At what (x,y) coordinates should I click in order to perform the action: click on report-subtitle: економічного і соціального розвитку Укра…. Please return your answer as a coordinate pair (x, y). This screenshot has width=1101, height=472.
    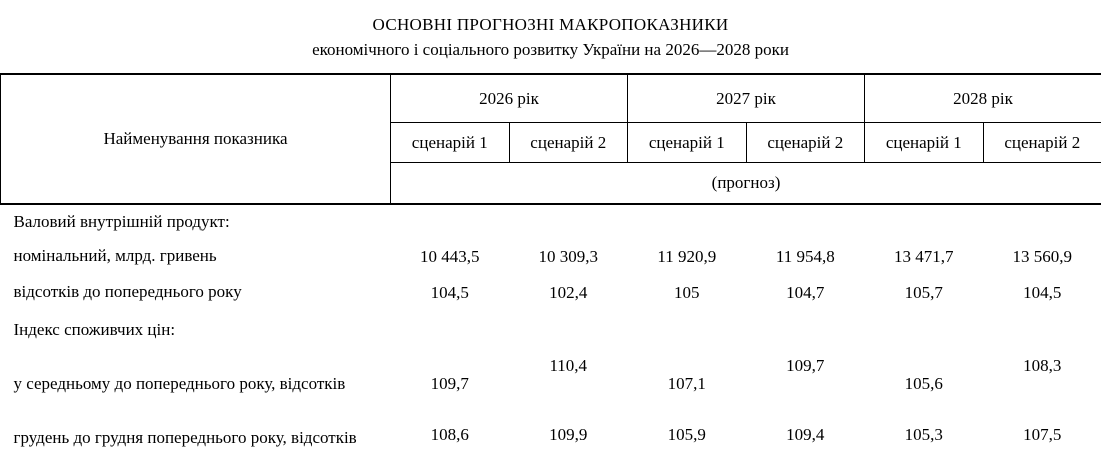
    Looking at the image, I should click on (550, 49).